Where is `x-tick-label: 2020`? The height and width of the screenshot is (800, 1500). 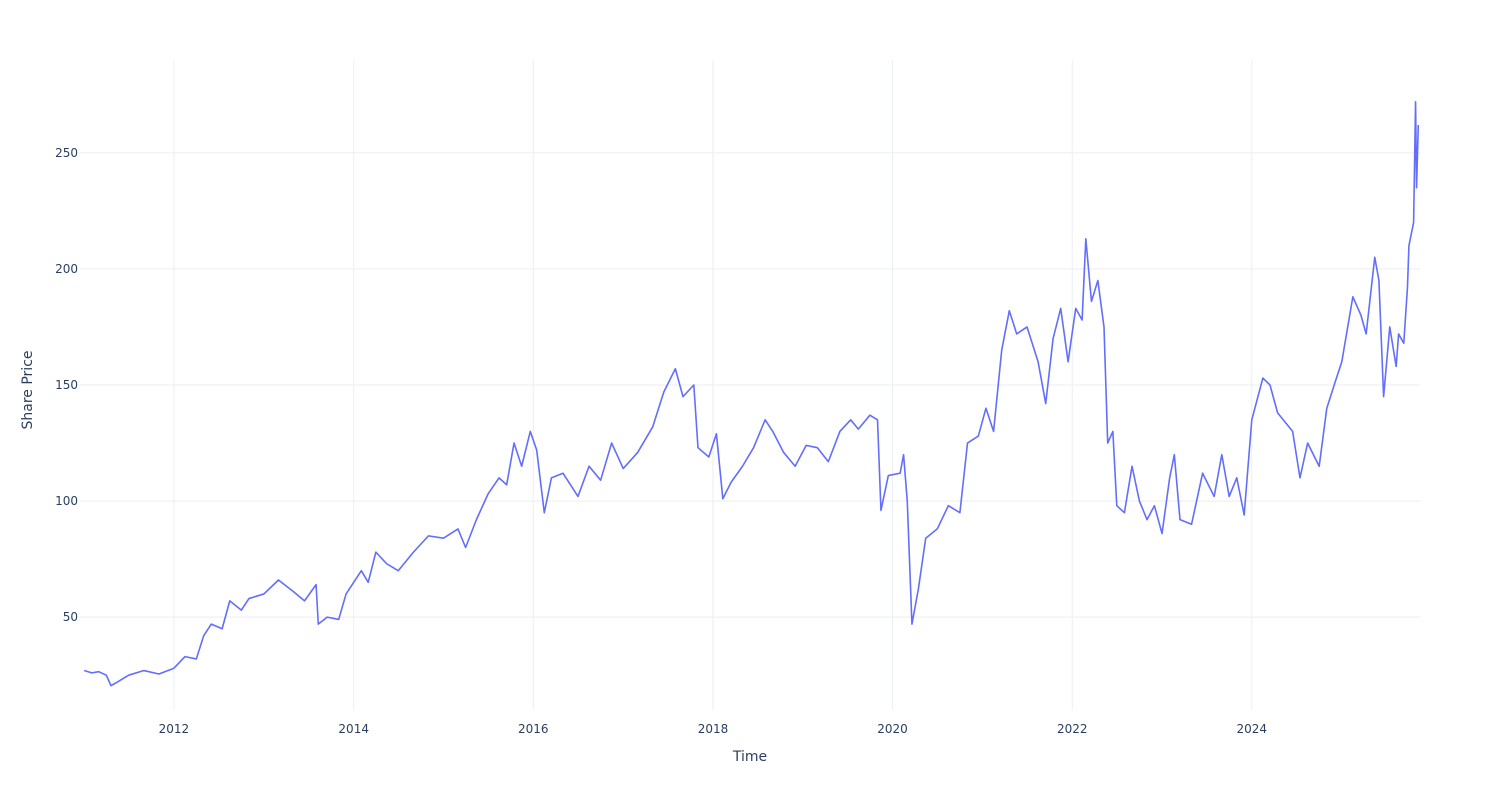 x-tick-label: 2020 is located at coordinates (892, 729).